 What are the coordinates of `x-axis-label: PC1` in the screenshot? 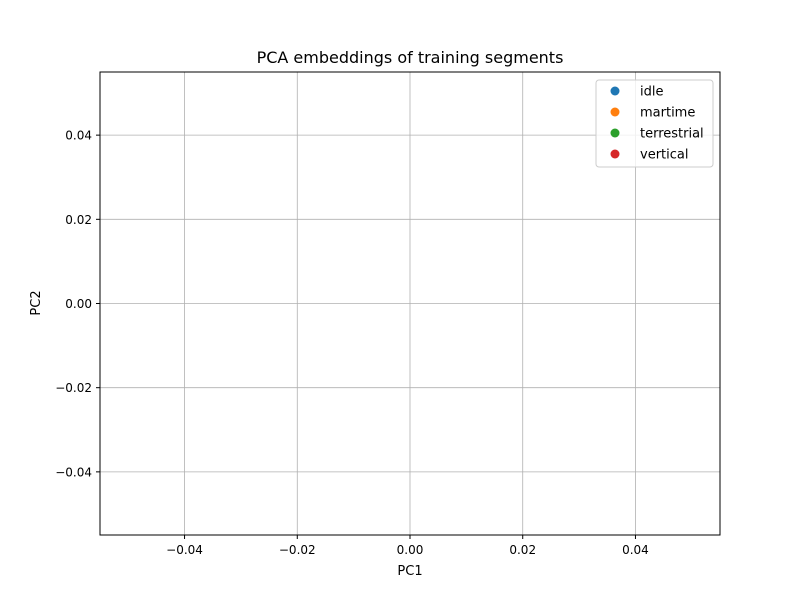 It's located at (409, 571).